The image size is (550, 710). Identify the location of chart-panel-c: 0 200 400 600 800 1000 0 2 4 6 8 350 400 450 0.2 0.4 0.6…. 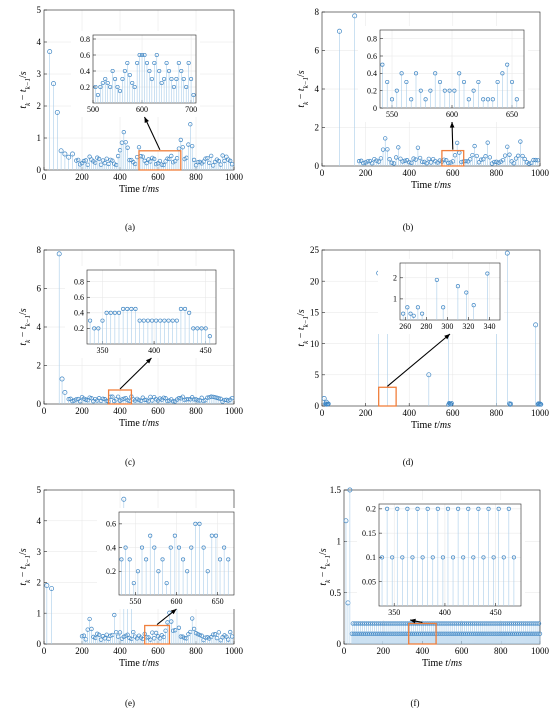
(131, 356).